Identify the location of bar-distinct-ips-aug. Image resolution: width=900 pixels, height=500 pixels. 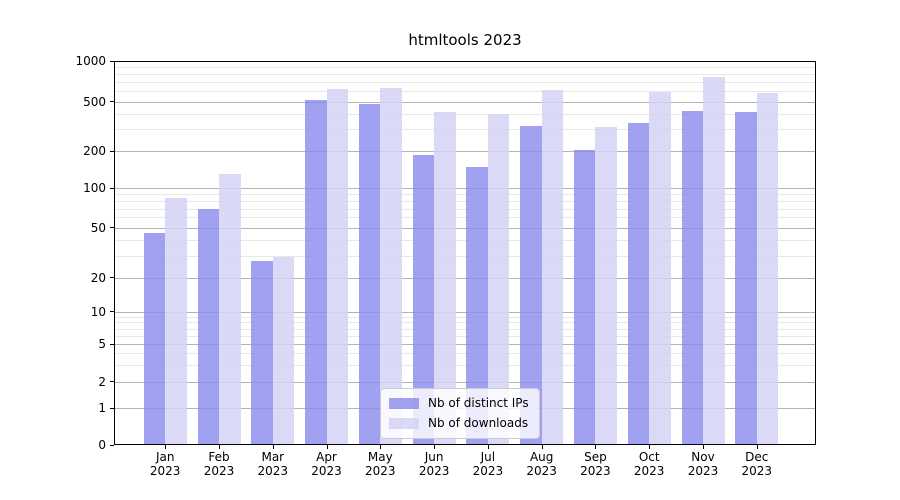
(531, 285).